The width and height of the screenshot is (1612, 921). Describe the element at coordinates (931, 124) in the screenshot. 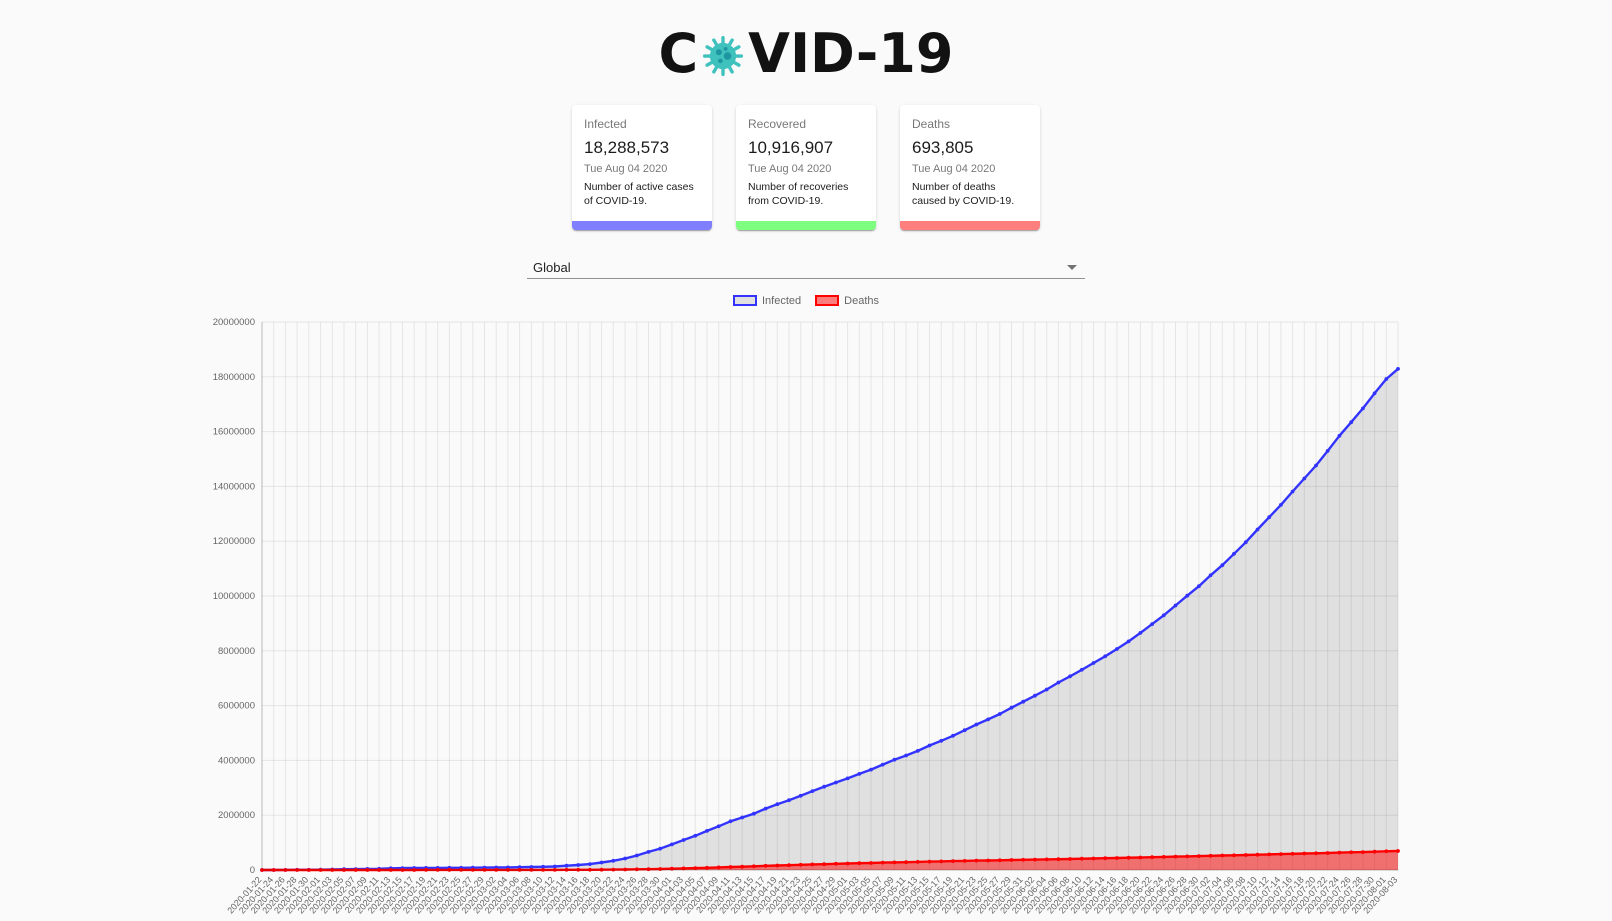

I see `card-deaths-title: Deaths` at that location.